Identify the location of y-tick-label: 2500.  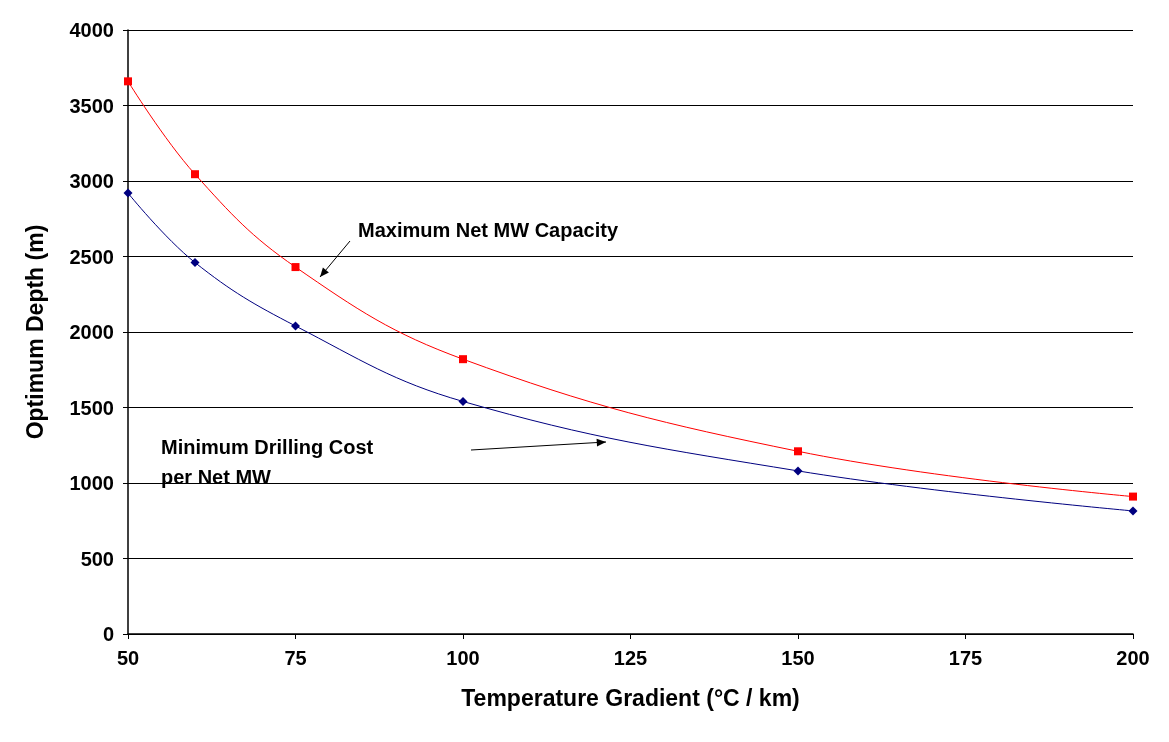
(91, 256).